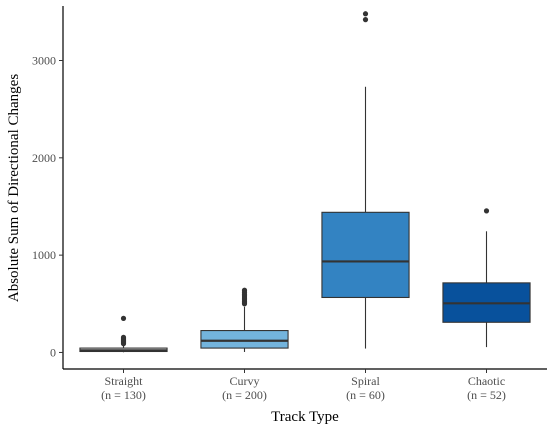 The width and height of the screenshot is (550, 430). I want to click on y-axis-ticks: 0 1000 2000 3000, so click(47, 206).